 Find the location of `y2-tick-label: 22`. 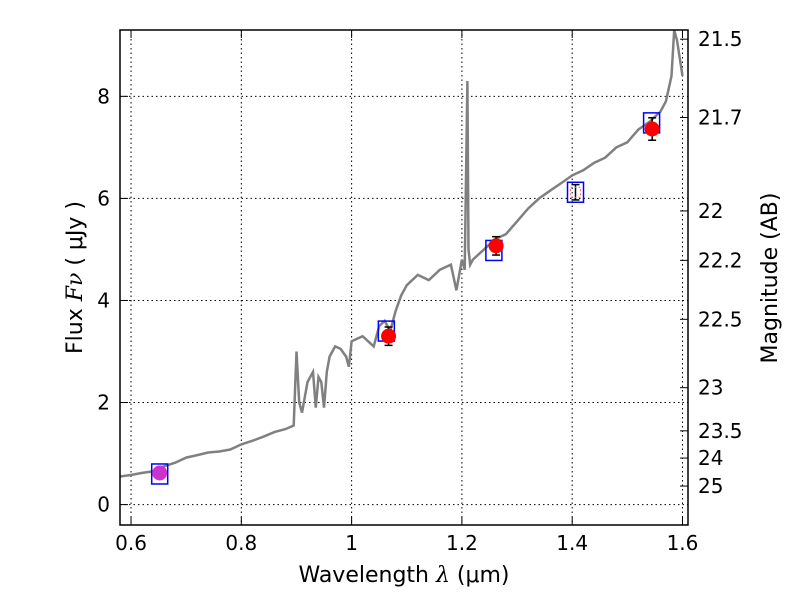

y2-tick-label: 22 is located at coordinates (710, 211).